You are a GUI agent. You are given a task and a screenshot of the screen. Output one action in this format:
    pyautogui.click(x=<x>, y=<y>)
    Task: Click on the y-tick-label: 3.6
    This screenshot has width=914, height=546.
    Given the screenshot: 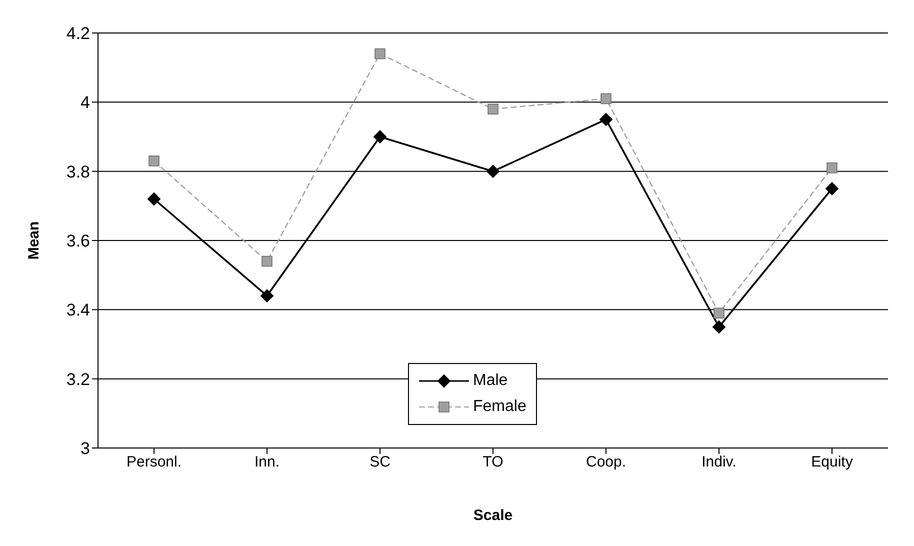 What is the action you would take?
    pyautogui.click(x=78, y=241)
    